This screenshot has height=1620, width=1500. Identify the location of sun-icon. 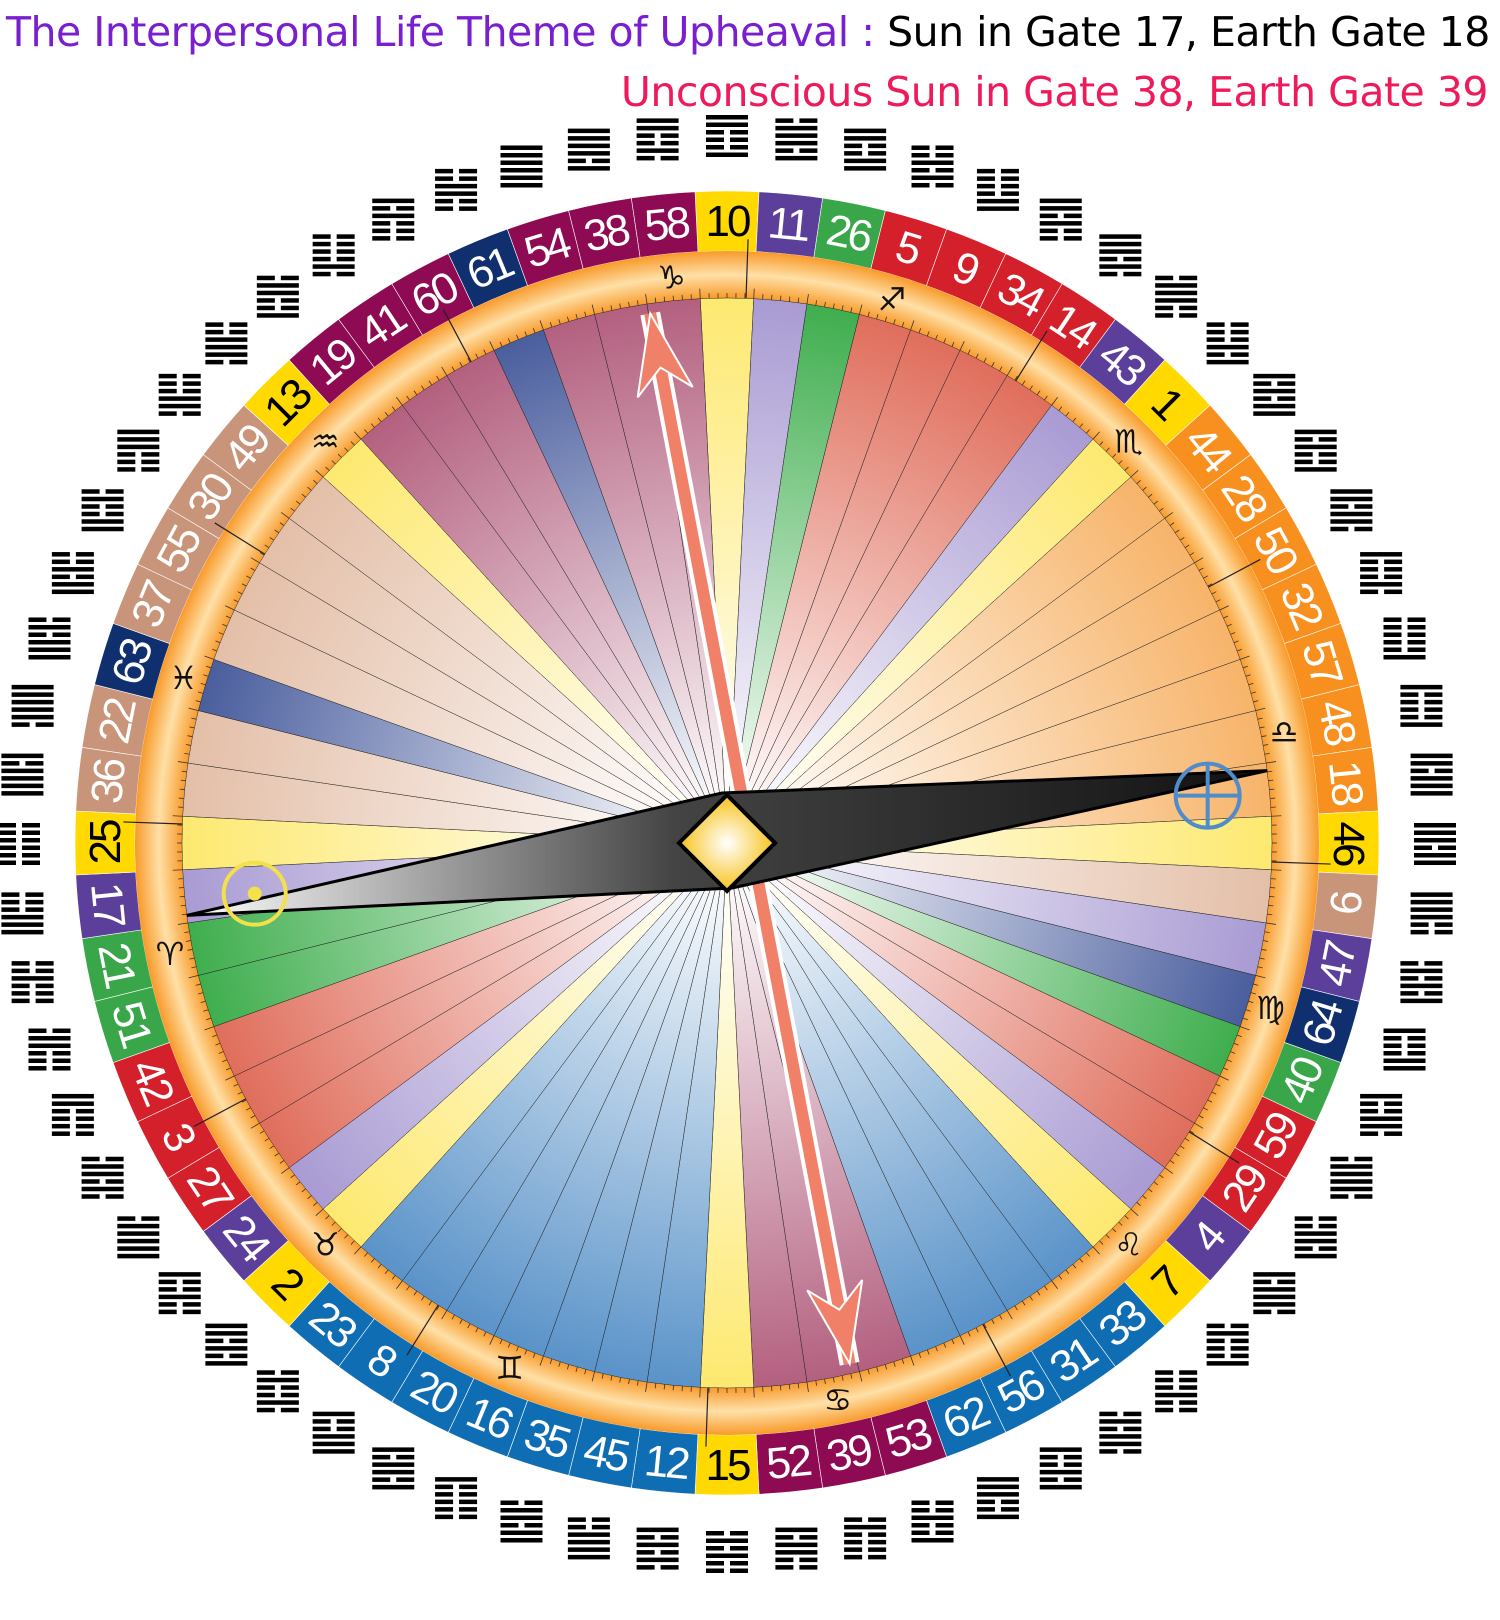
(254, 893).